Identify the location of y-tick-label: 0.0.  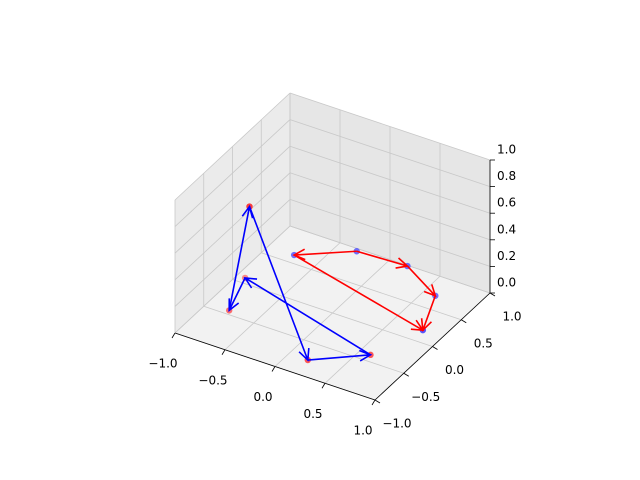
(454, 370).